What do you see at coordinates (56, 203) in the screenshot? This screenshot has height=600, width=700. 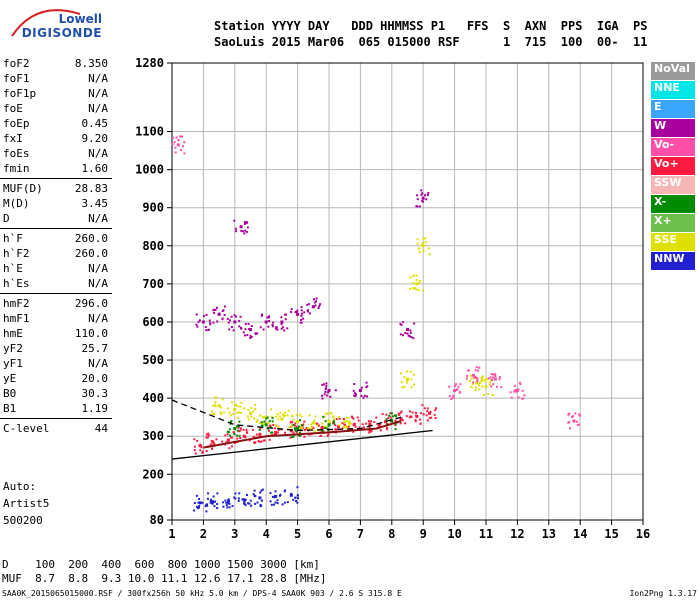 I see `param-row: M(D) 3.45` at bounding box center [56, 203].